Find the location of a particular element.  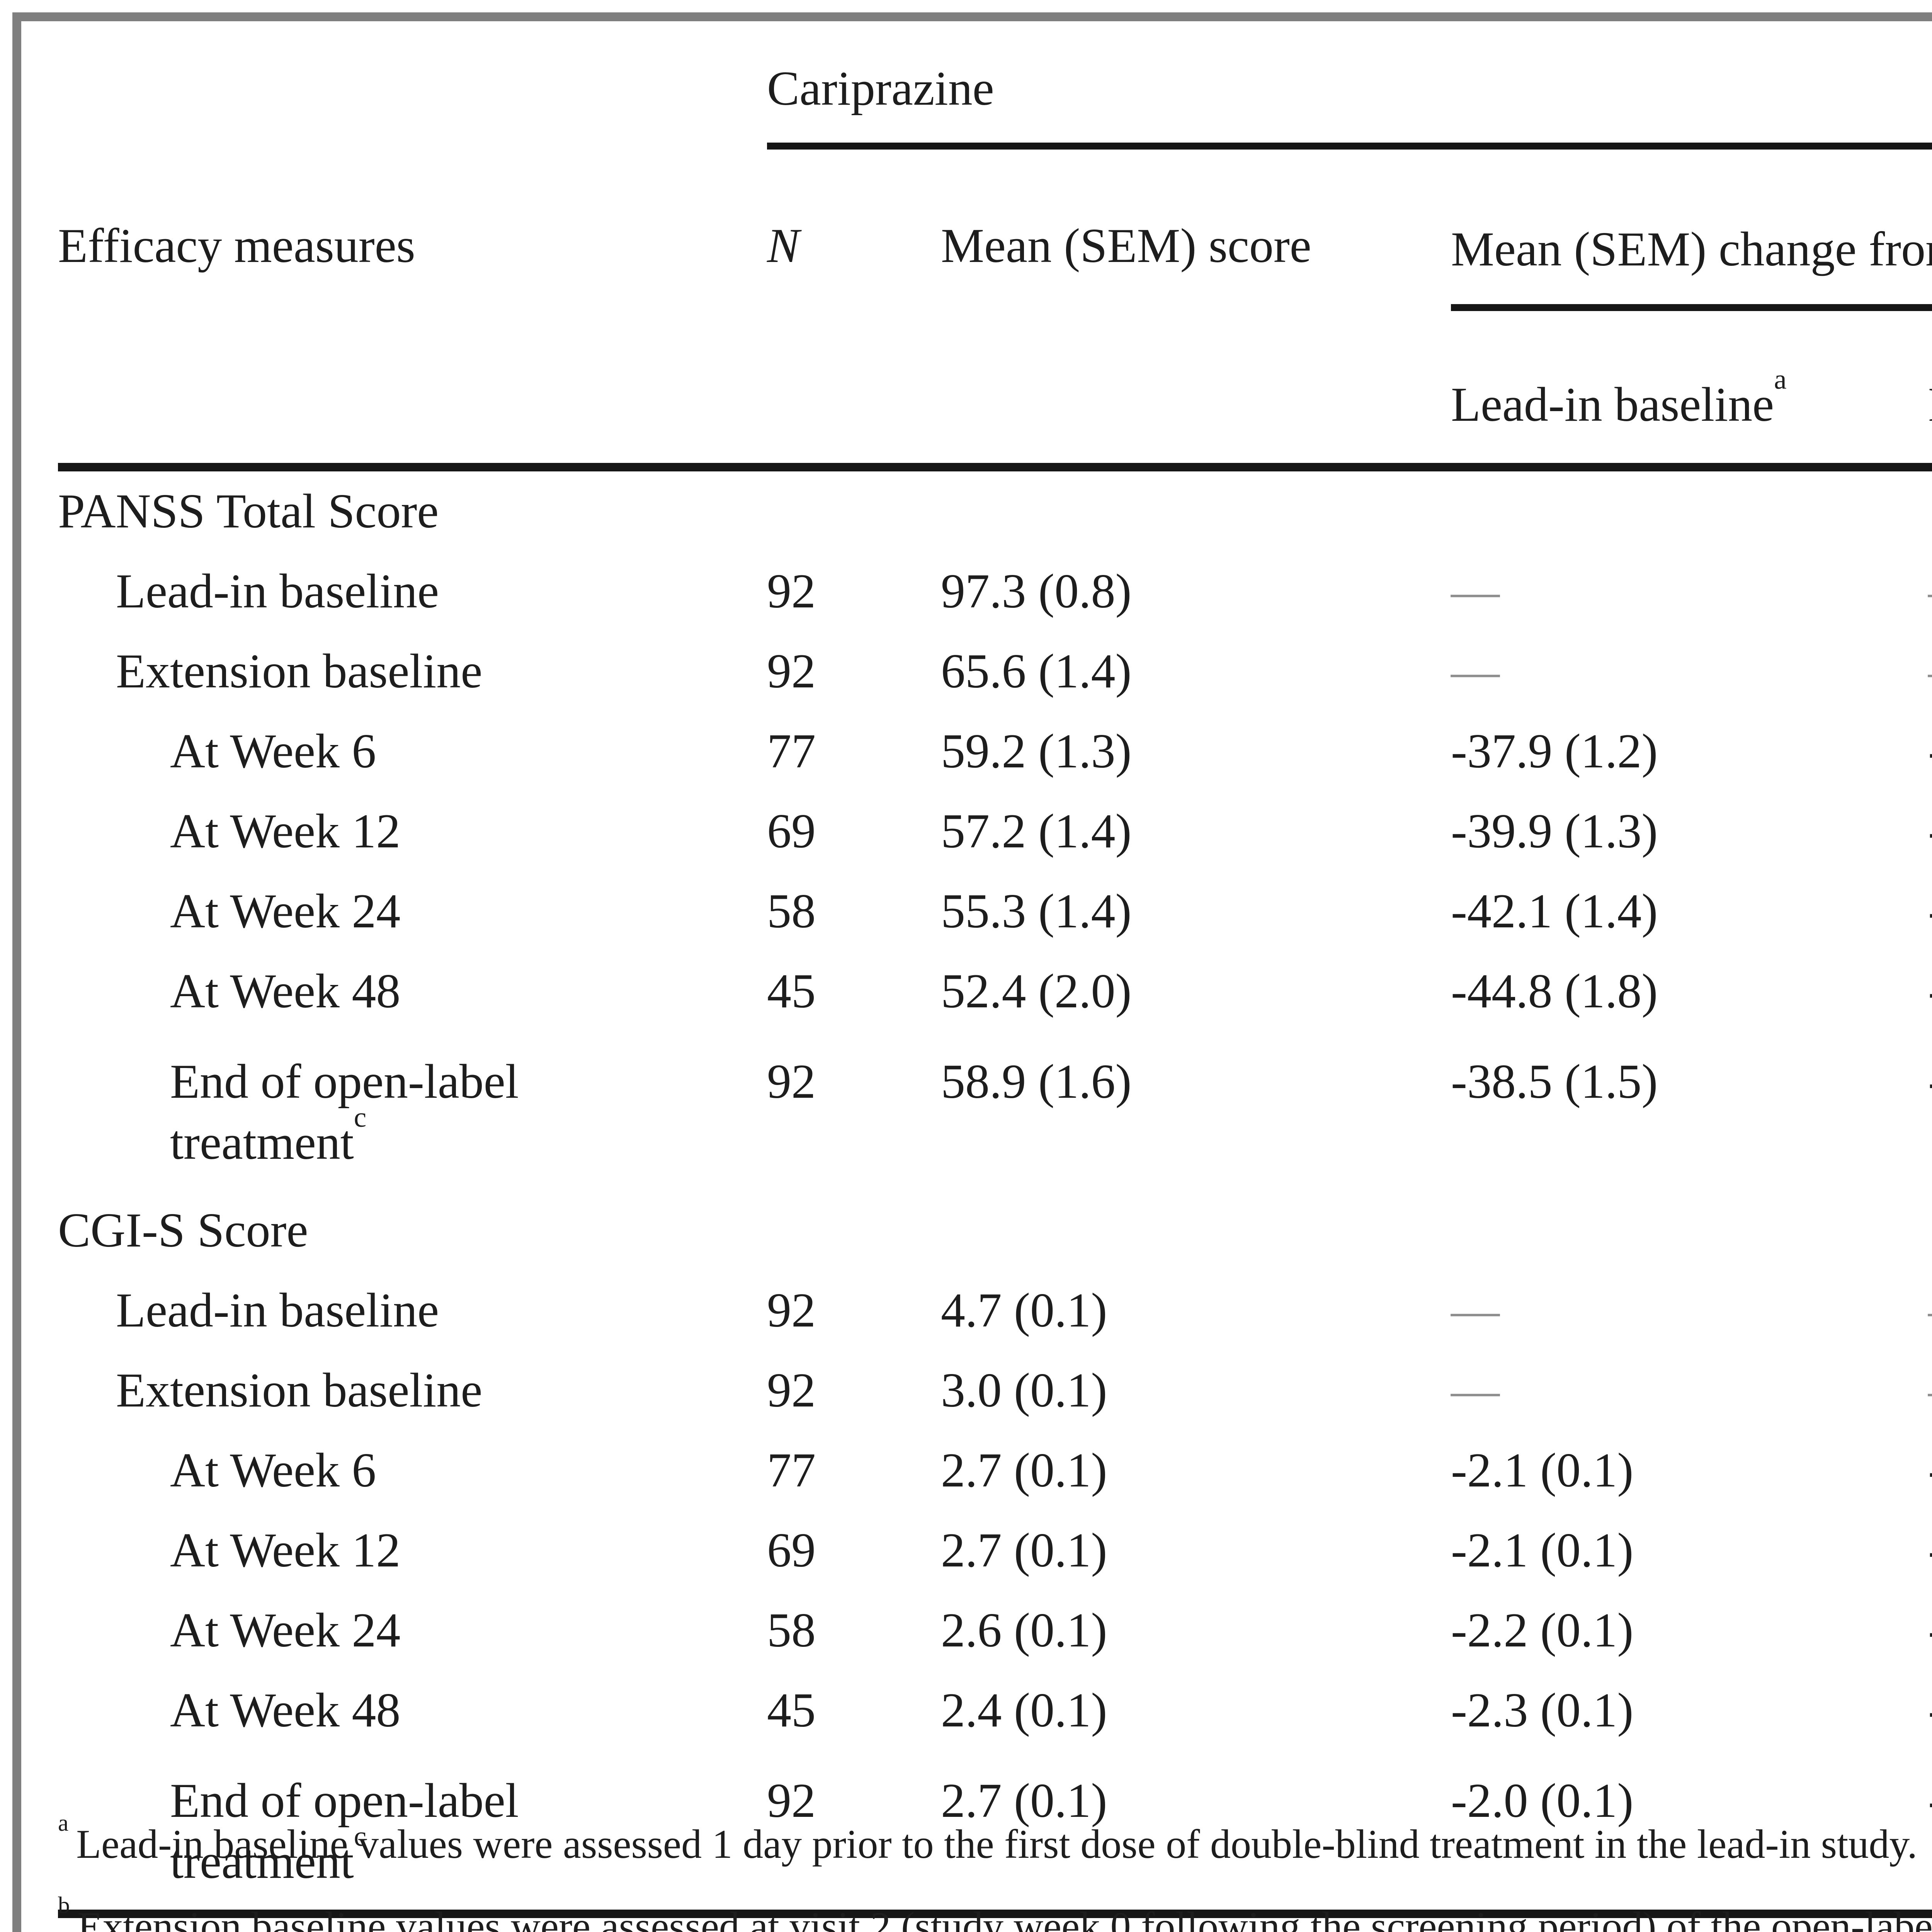

section-title: PANSS Total Score is located at coordinates (248, 512).